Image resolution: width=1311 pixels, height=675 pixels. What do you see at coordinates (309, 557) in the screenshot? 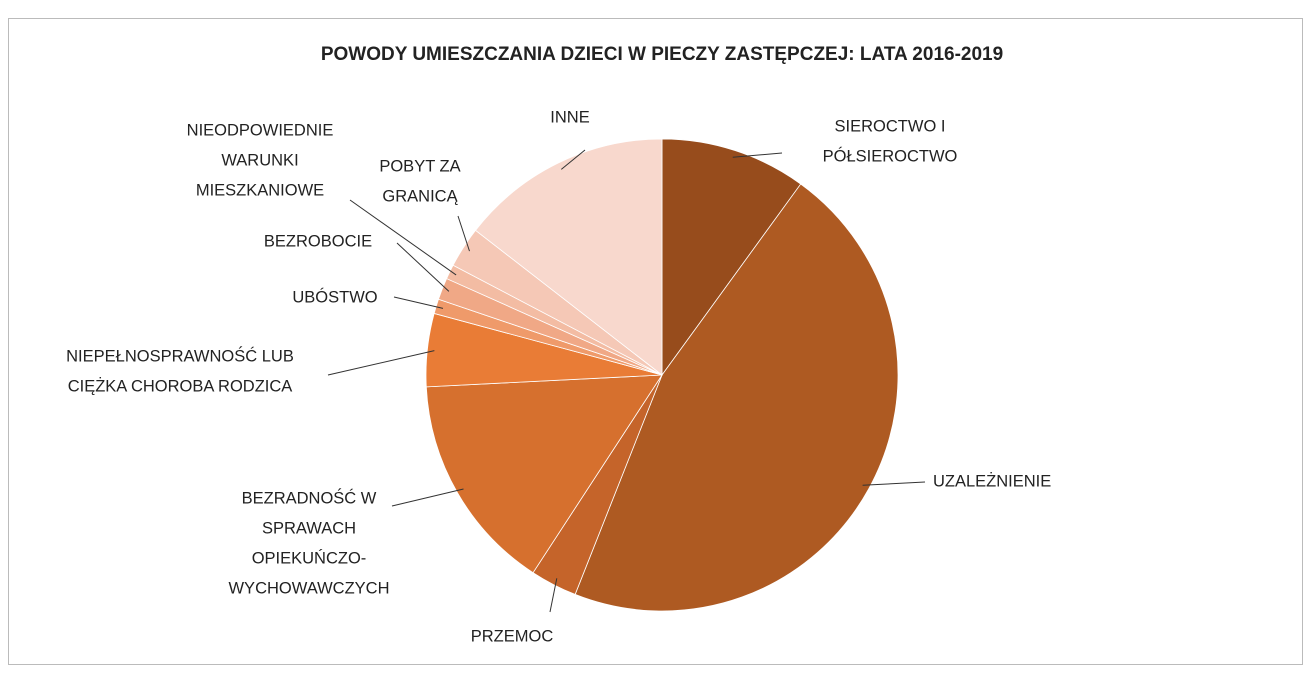
I see `slice-label: OPIEKUŃCZO-` at bounding box center [309, 557].